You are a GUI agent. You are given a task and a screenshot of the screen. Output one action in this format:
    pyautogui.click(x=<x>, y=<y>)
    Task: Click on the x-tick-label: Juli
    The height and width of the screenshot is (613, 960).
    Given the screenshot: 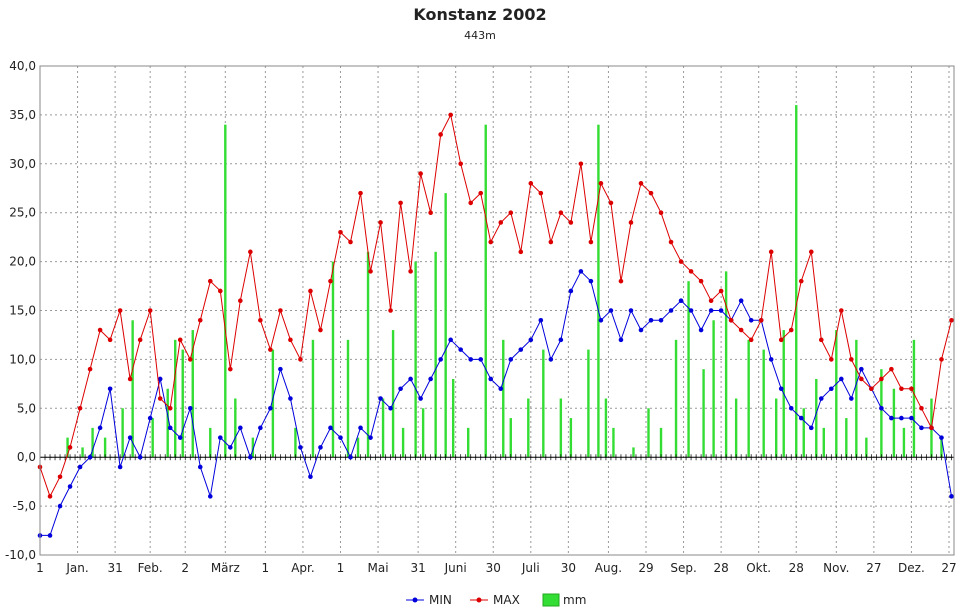 What is the action you would take?
    pyautogui.click(x=530, y=568)
    